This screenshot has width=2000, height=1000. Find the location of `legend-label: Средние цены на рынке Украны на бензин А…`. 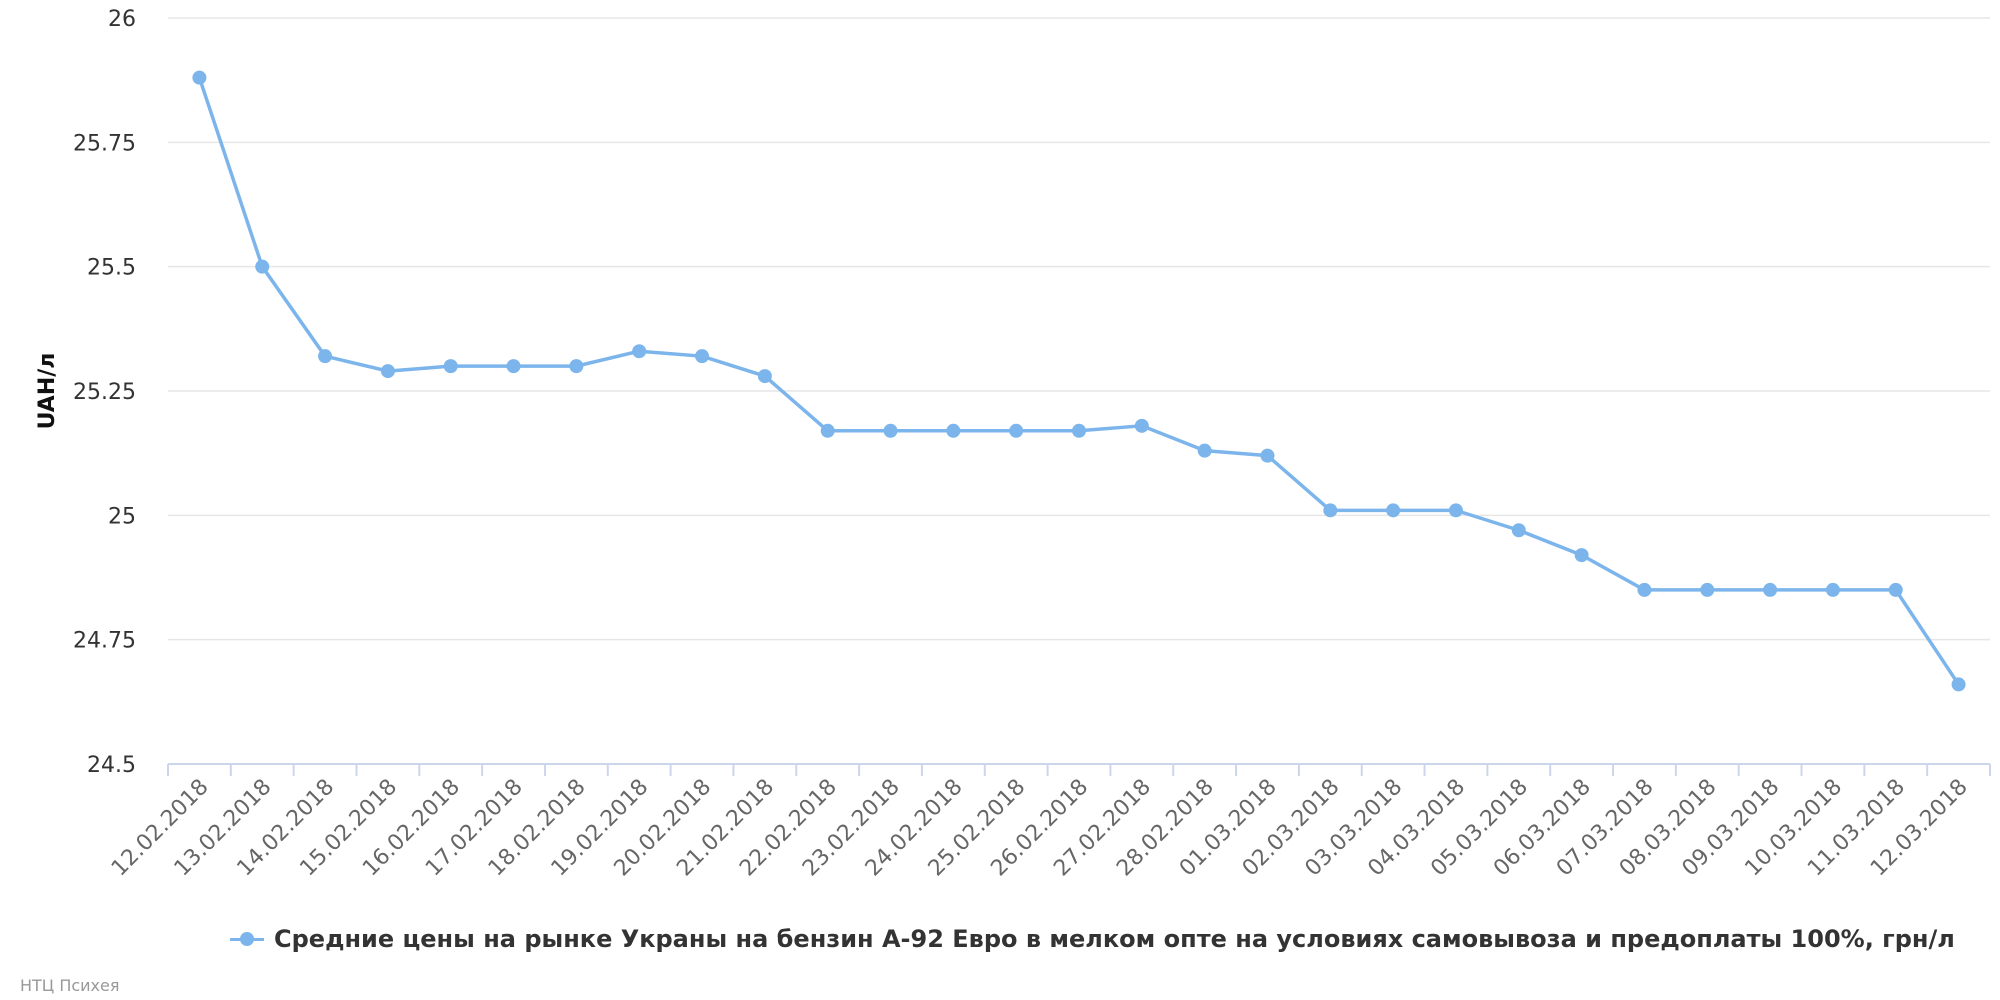

legend-label: Средние цены на рынке Украны на бензин А… is located at coordinates (1114, 939).